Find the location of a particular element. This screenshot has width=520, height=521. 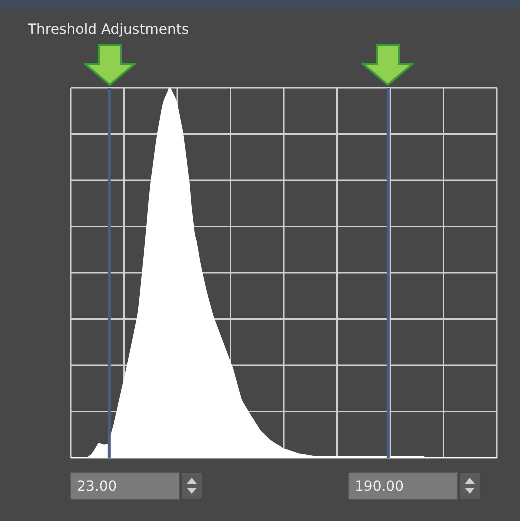

chart-title: Threshold Adjustments is located at coordinates (109, 30).